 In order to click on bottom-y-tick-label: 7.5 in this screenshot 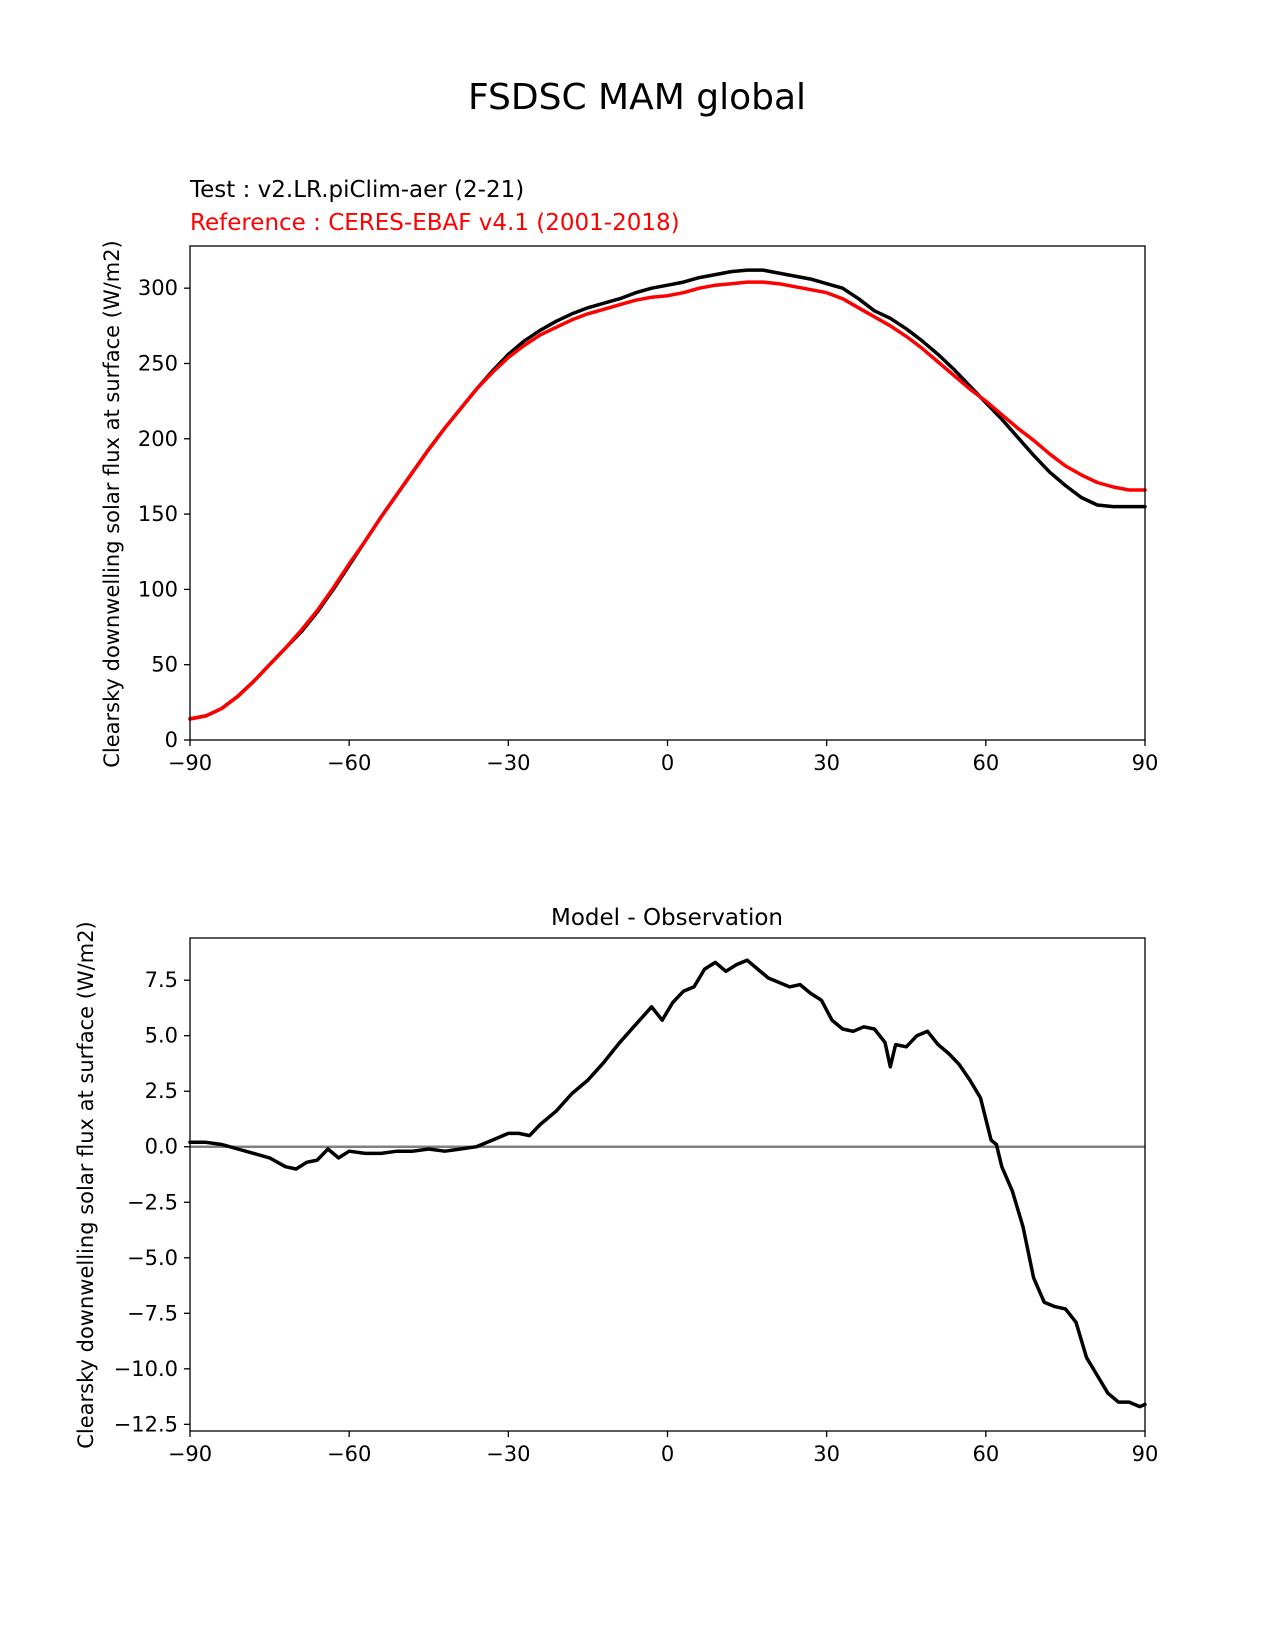, I will do `click(161, 980)`.